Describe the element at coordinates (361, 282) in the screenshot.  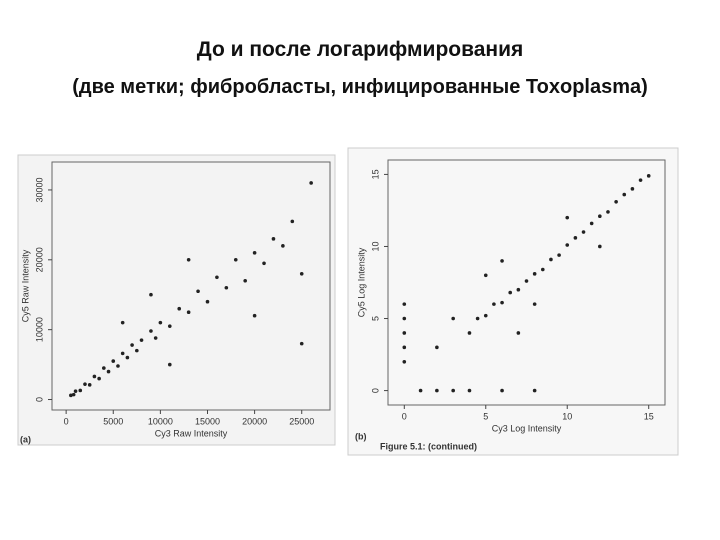
I see `y-axis-label: Cy5 Log Intensity` at that location.